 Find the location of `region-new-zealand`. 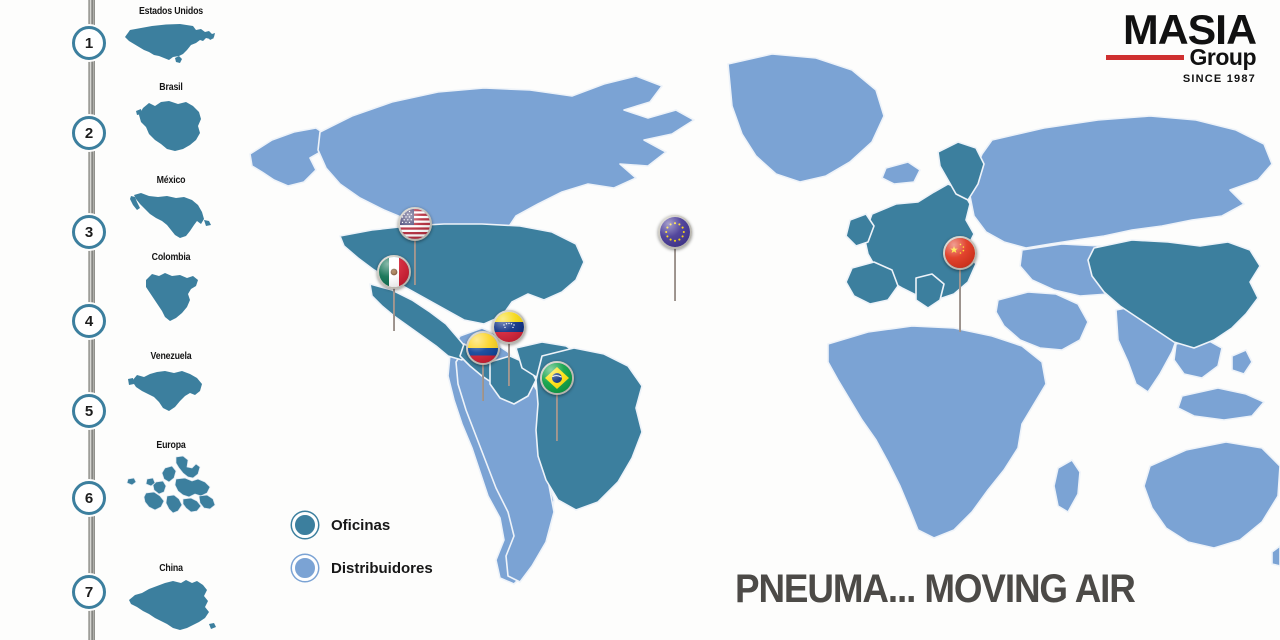

region-new-zealand is located at coordinates (1275, 556).